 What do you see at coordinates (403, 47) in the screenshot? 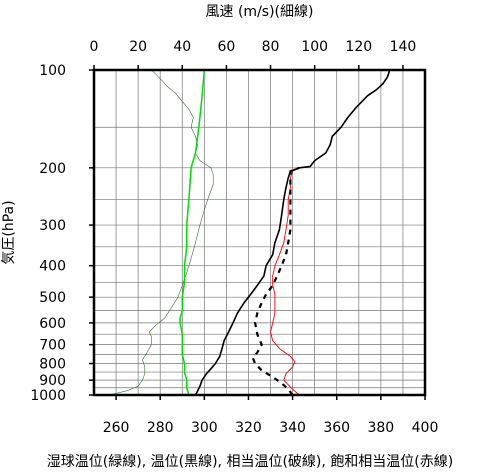
I see `top-axis-tick-label: 140` at bounding box center [403, 47].